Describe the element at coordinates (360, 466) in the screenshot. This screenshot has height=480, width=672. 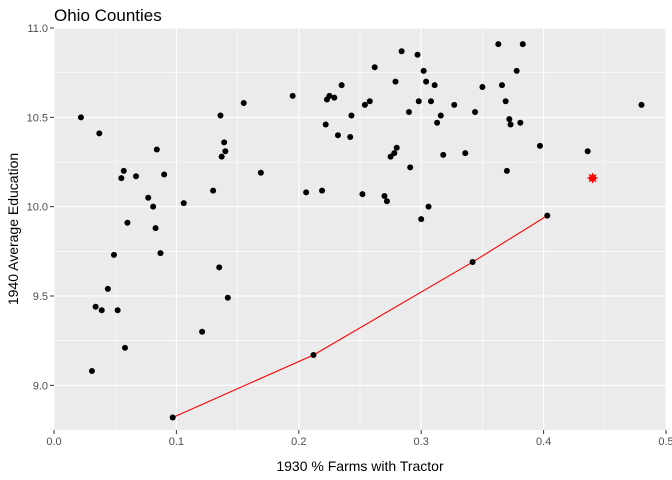
I see `x-axis-title: 1930 % Farms with Tractor` at that location.